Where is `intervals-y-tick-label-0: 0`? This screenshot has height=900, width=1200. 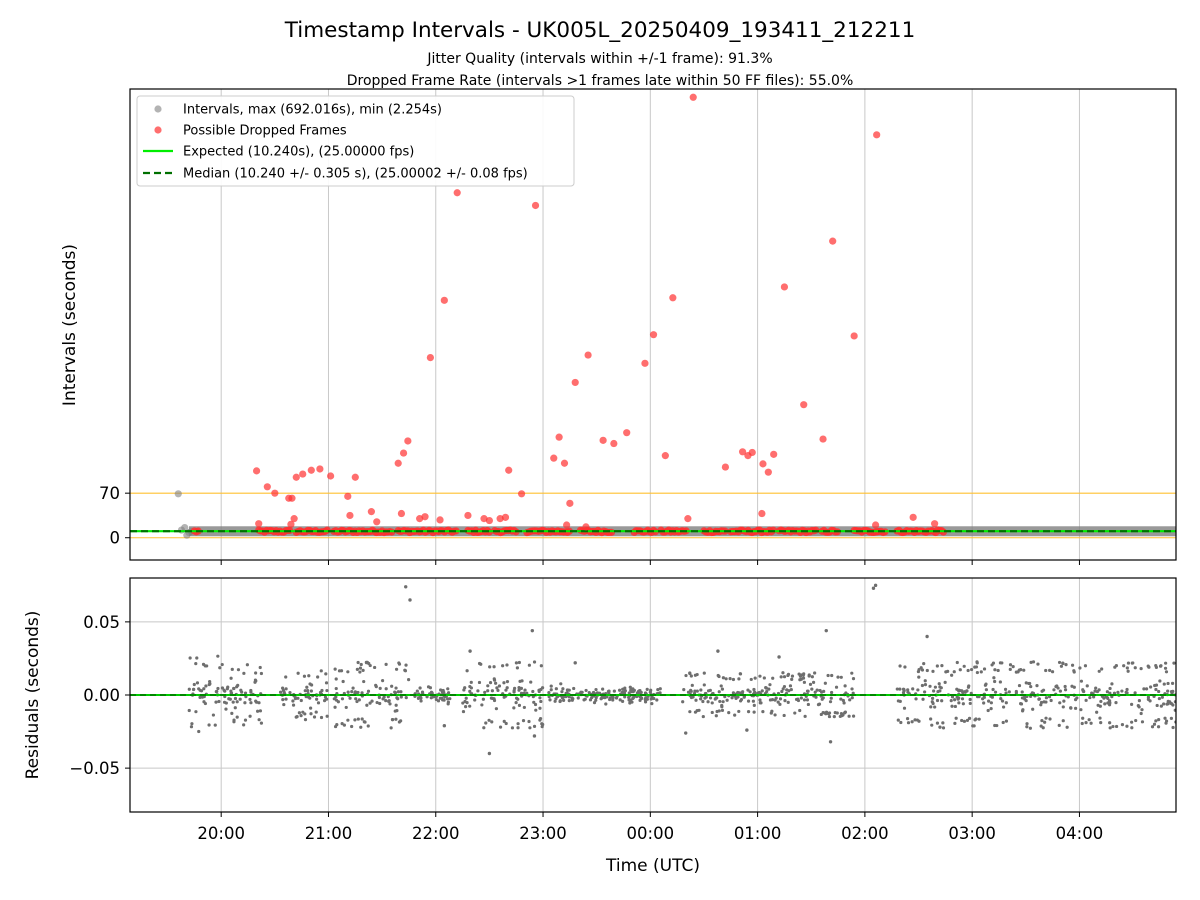
intervals-y-tick-label-0: 0 is located at coordinates (115, 538).